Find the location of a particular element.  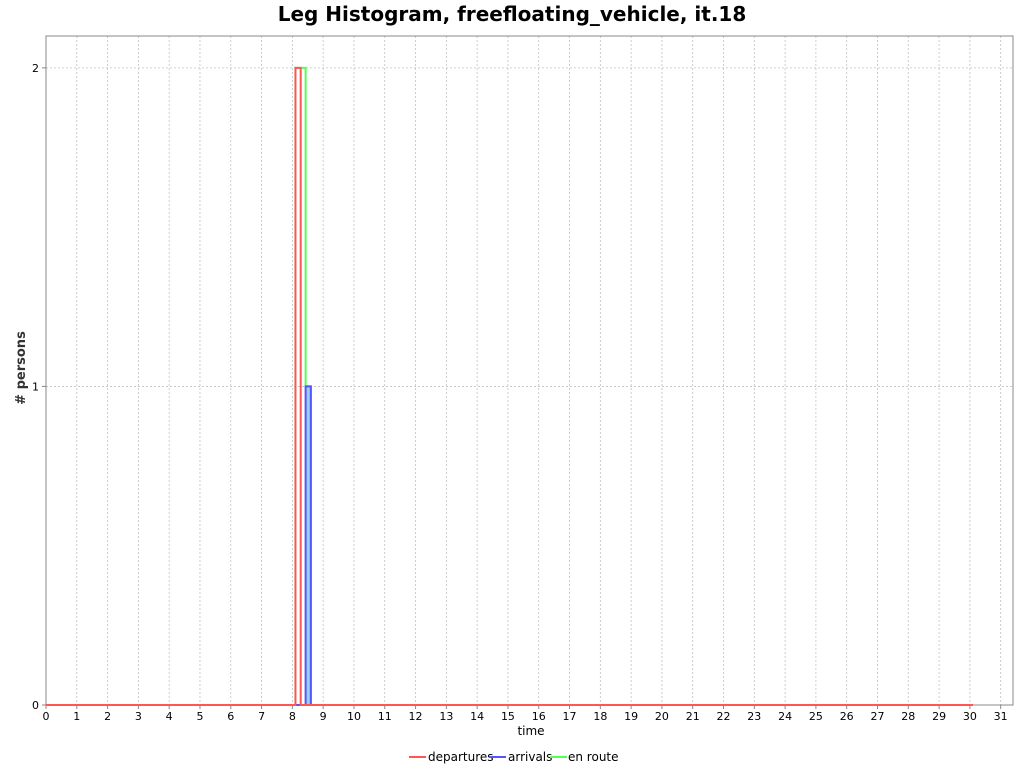

x-tick-label: 23 is located at coordinates (754, 716).